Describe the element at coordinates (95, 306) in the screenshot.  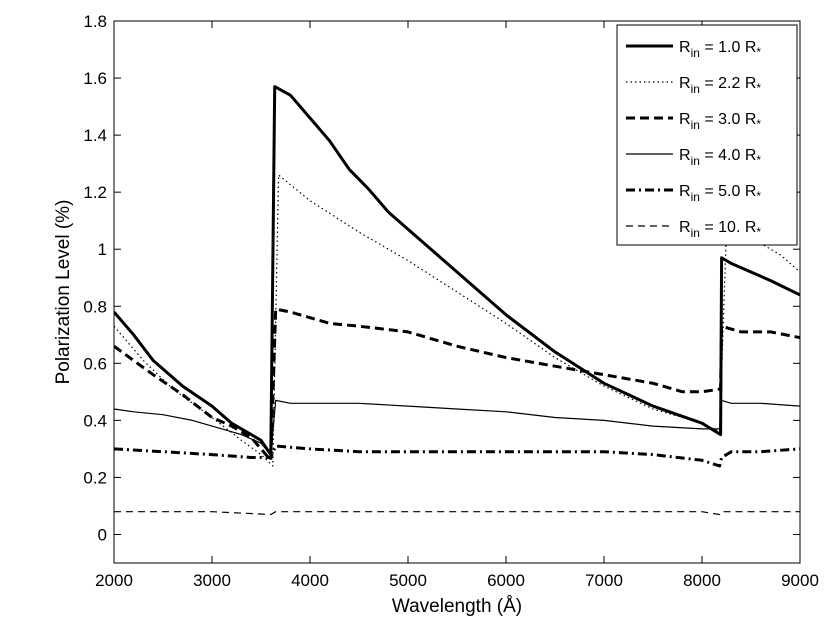
I see `y-tick-label: 0.8` at that location.